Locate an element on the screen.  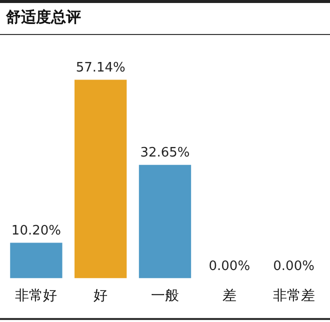
x-tick-label: 一般 is located at coordinates (165, 296).